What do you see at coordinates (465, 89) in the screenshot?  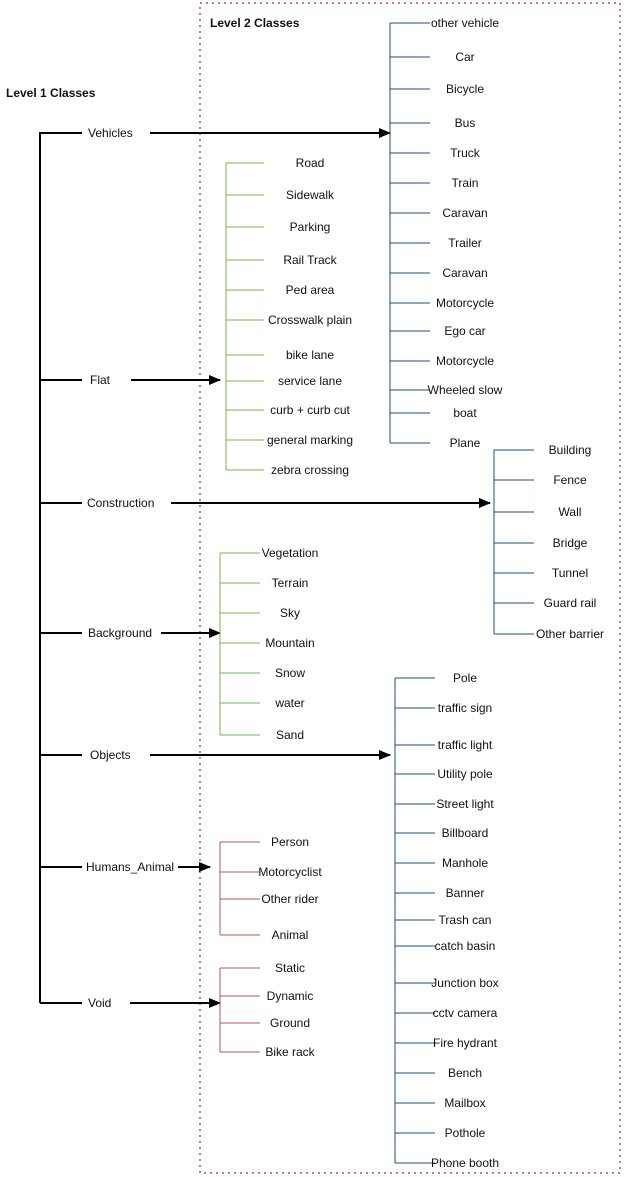 I see `level2-label-vehicles-bicycle: Bicycle` at bounding box center [465, 89].